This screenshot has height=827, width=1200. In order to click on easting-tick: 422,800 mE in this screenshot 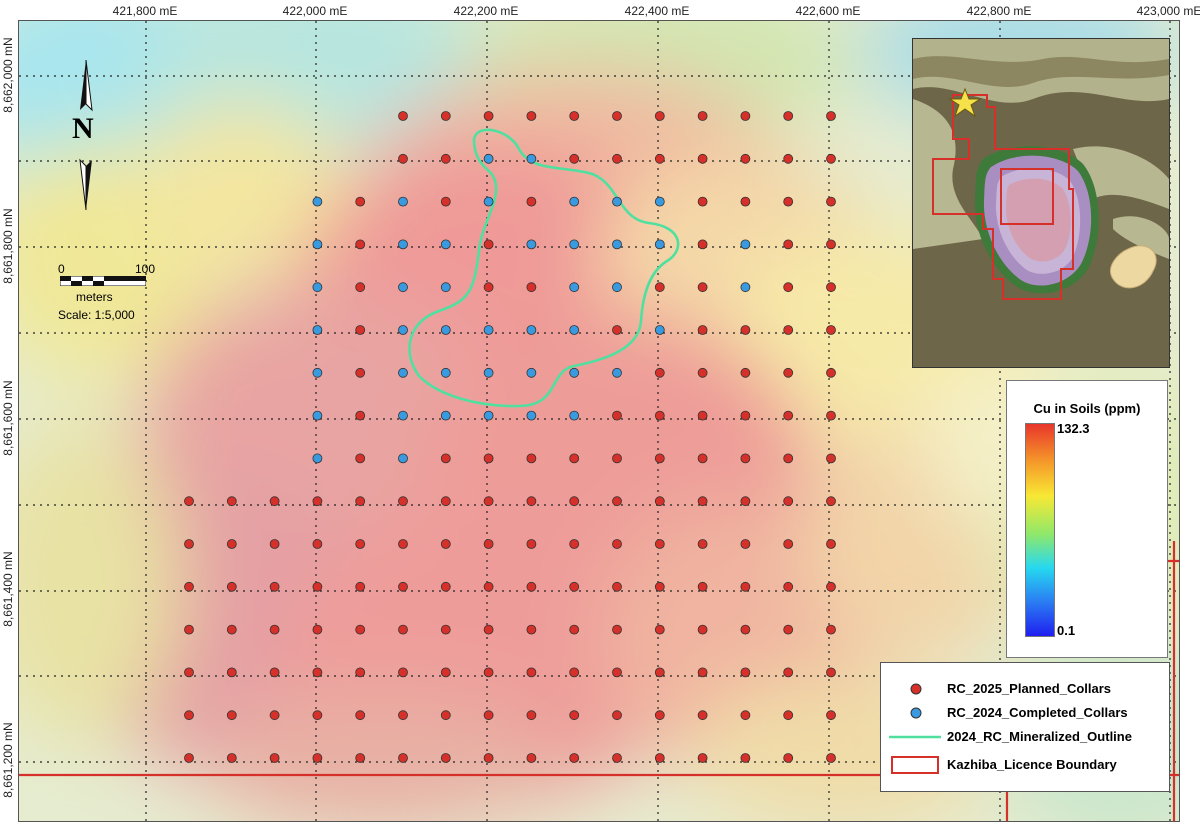, I will do `click(999, 11)`.